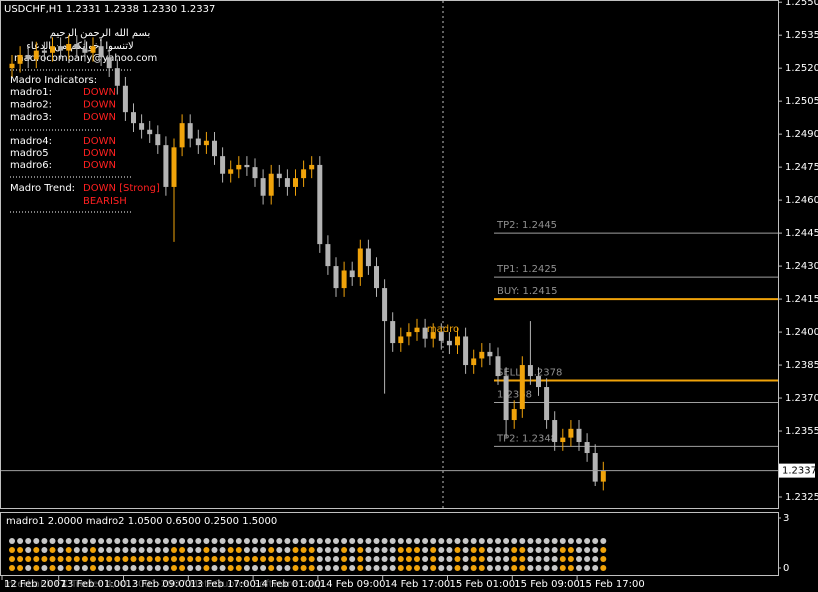 The height and width of the screenshot is (592, 818). Describe the element at coordinates (801, 233) in the screenshot. I see `y-tick-label: 1.2445` at that location.